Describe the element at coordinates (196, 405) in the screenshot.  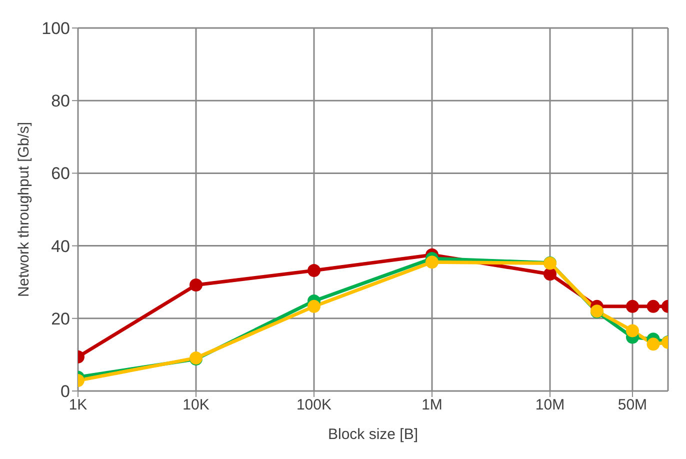
I see `x-tick-label: 10K` at that location.